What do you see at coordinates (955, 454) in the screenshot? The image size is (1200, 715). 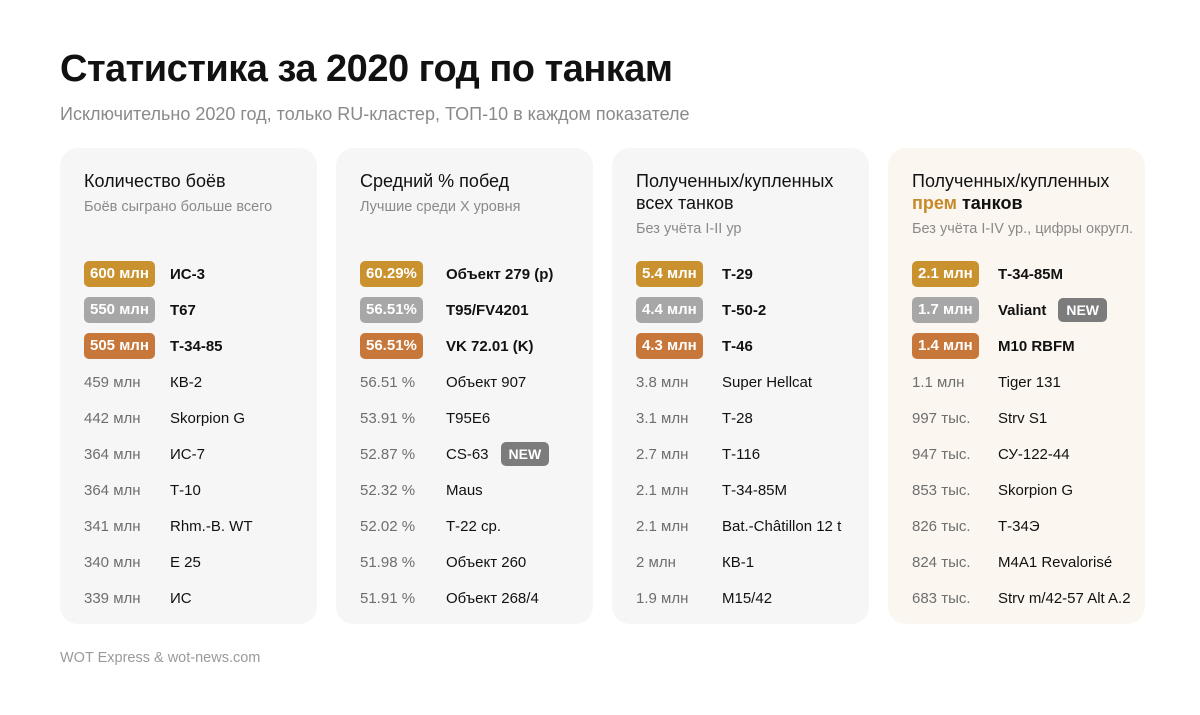 I see `row-value-cell: 947 тыс.` at bounding box center [955, 454].